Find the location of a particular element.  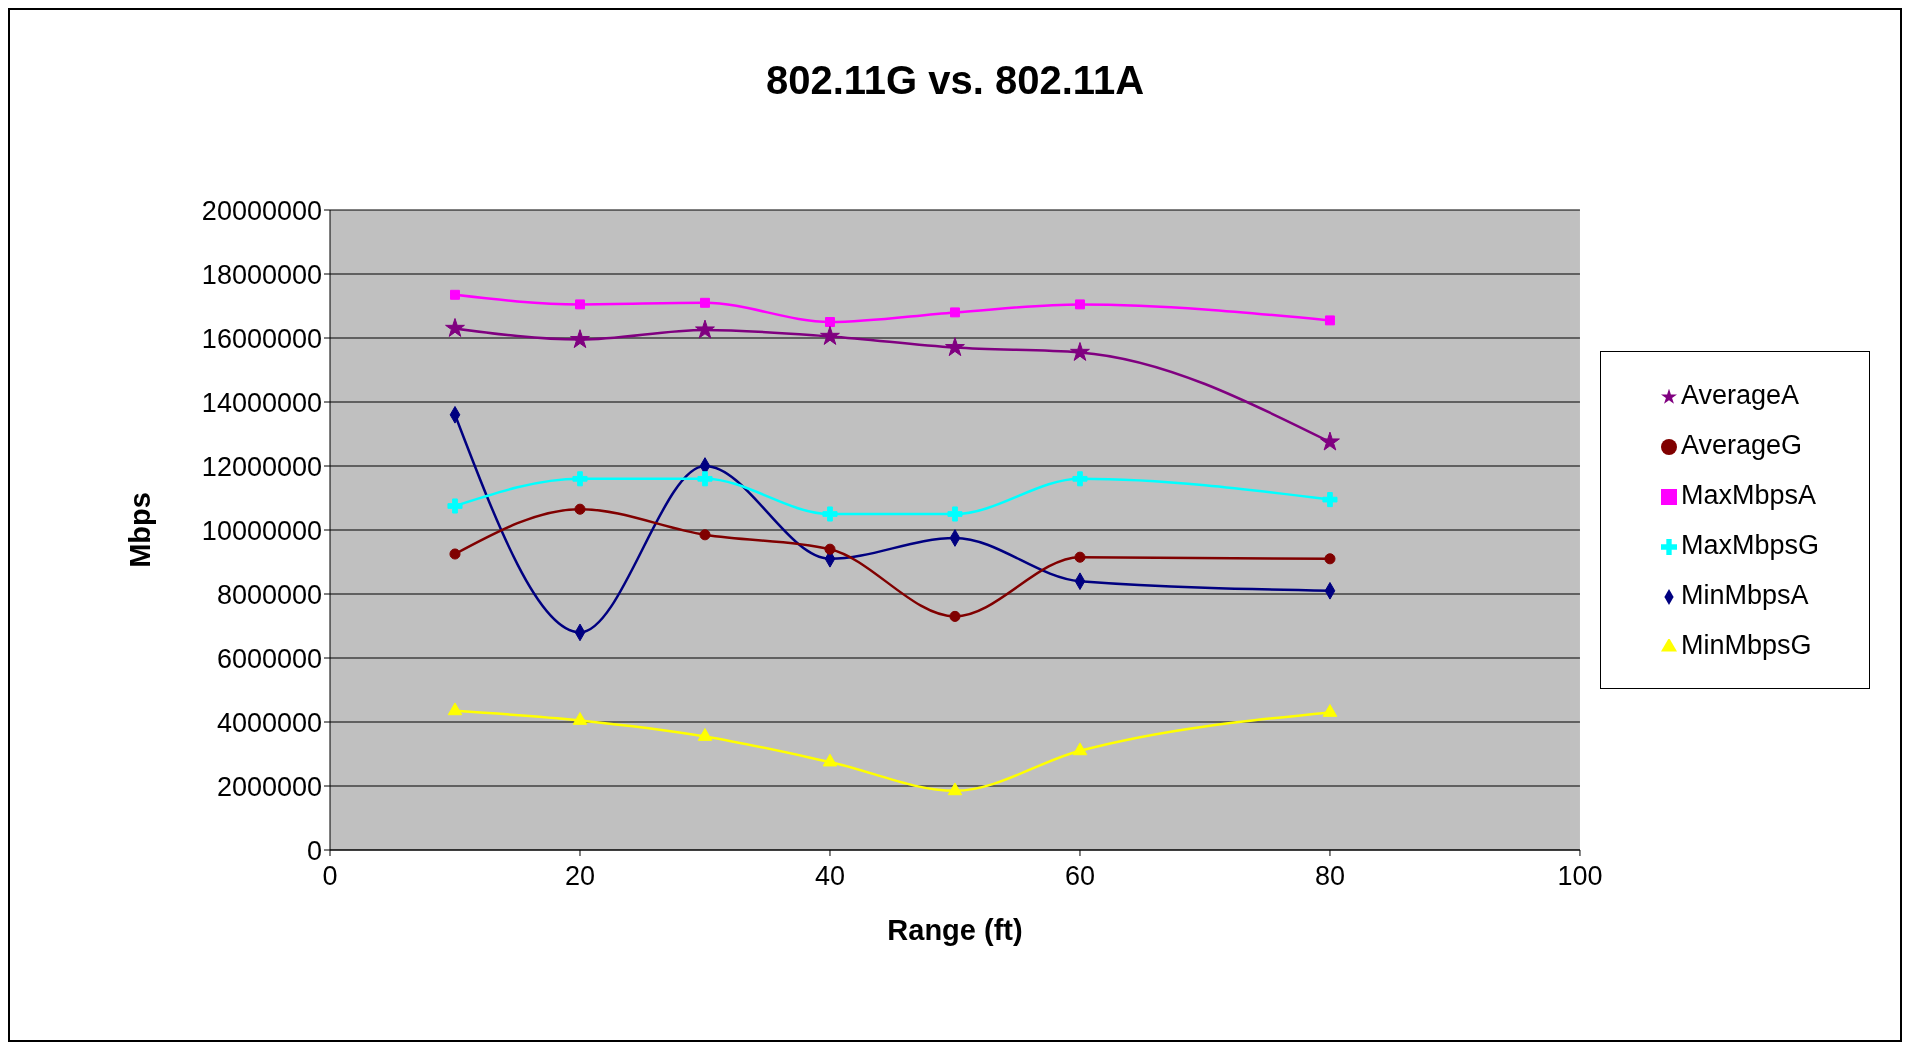

x-tick-label: 60 is located at coordinates (1079, 876).